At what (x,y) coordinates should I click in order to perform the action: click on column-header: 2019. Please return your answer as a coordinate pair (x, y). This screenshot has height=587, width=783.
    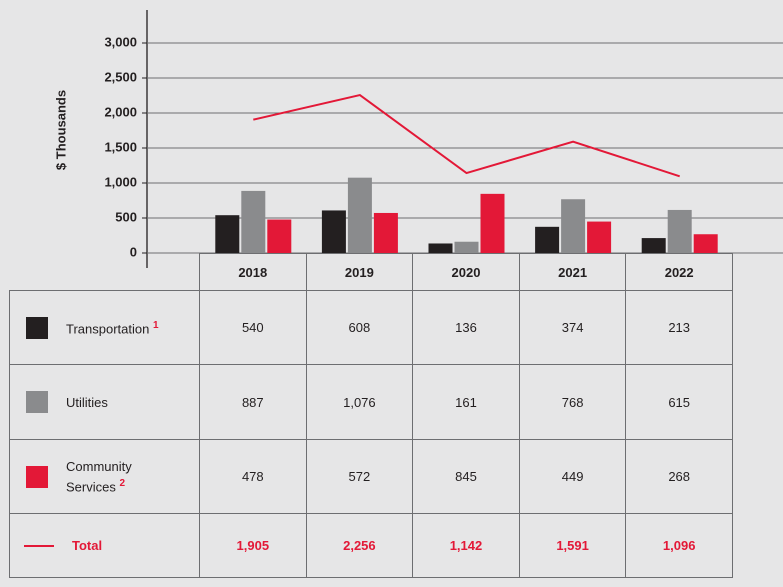
    Looking at the image, I should click on (359, 272).